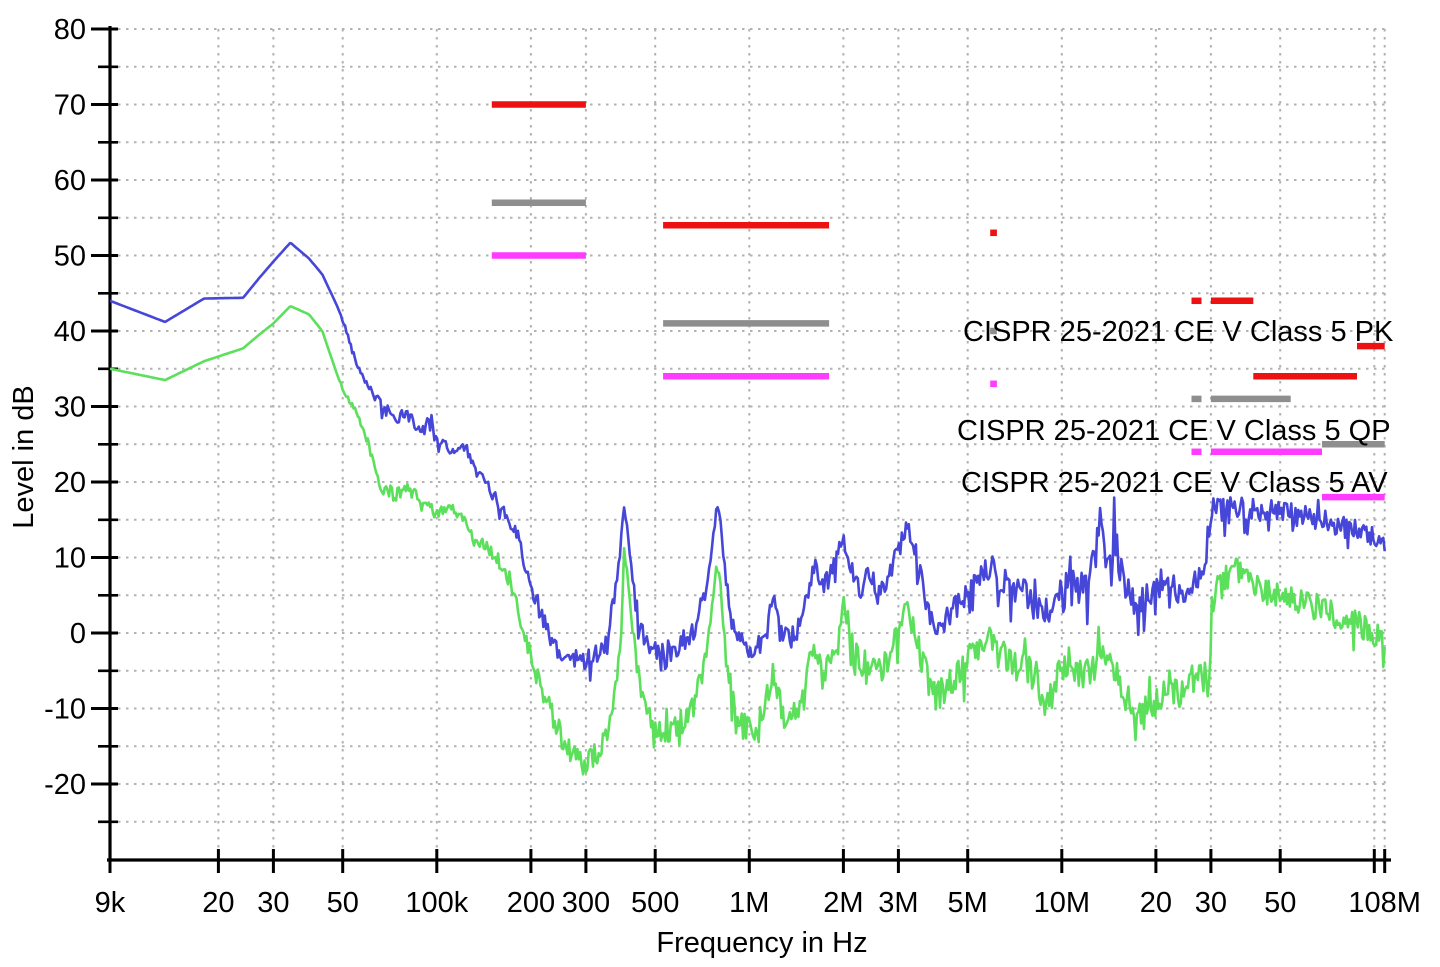 The height and width of the screenshot is (967, 1440). Describe the element at coordinates (1174, 431) in the screenshot. I see `legend-limit-qp: CISPR 25-2021 CE V Class 5 QP` at that location.